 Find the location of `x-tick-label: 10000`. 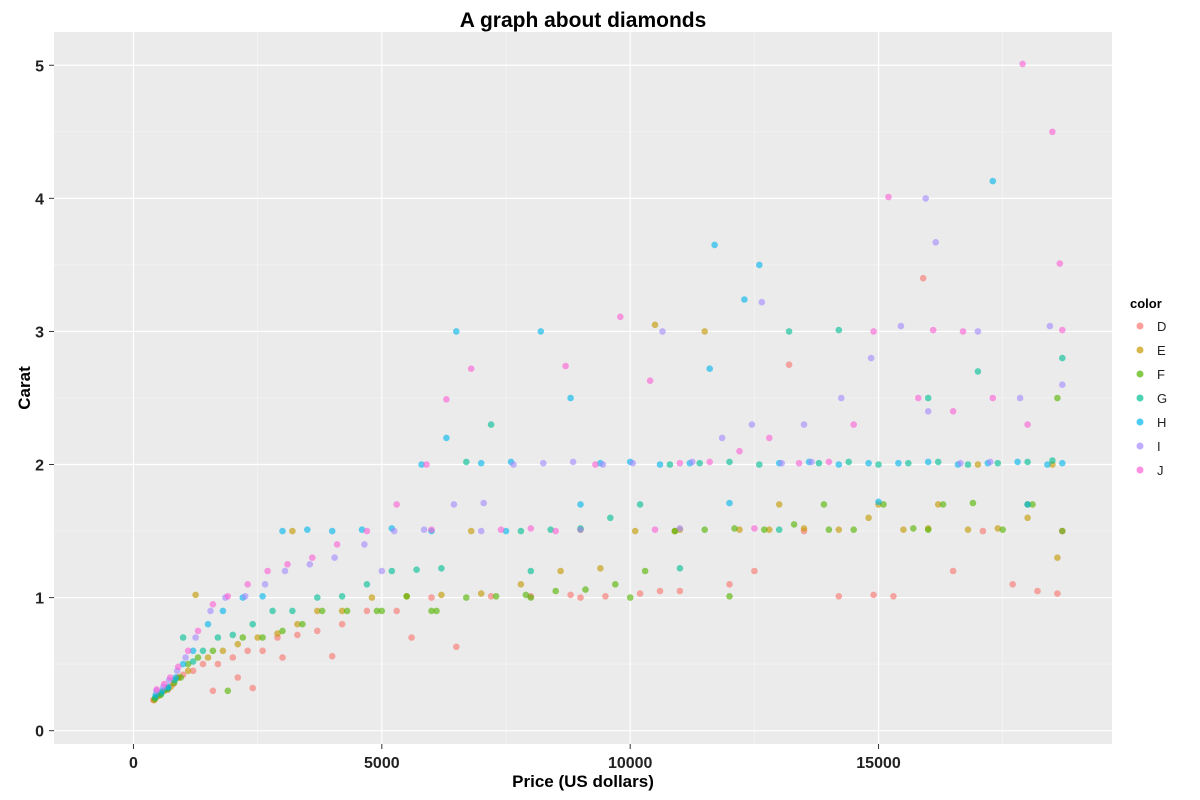

x-tick-label: 10000 is located at coordinates (630, 763).